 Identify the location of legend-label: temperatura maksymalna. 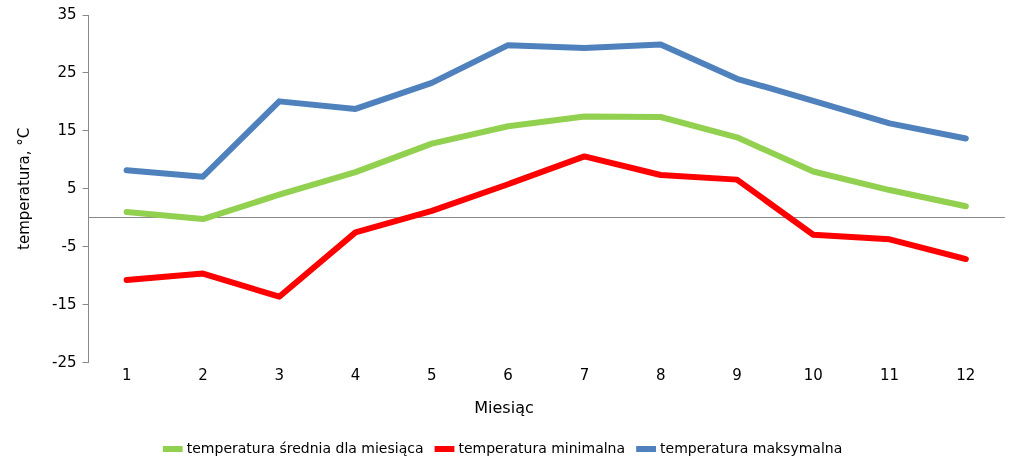
(751, 447).